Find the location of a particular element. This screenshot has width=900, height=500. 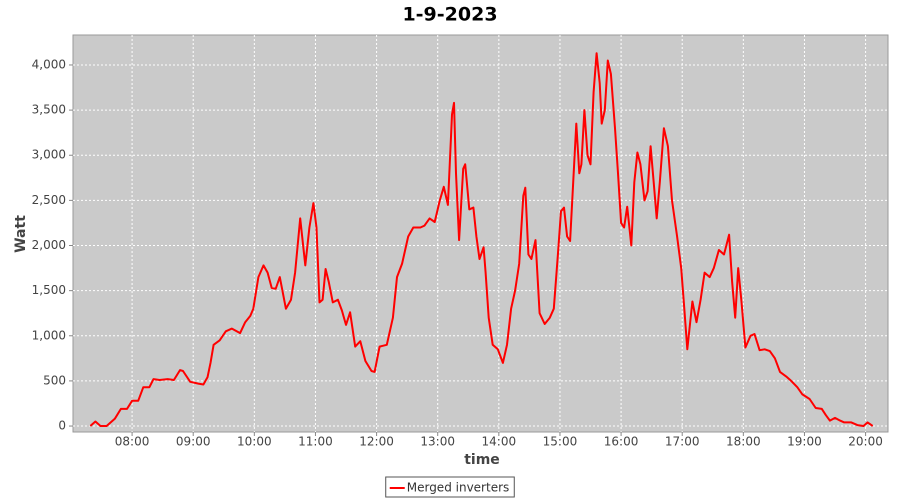

y-tick-label: 2,500 is located at coordinates (49, 200).